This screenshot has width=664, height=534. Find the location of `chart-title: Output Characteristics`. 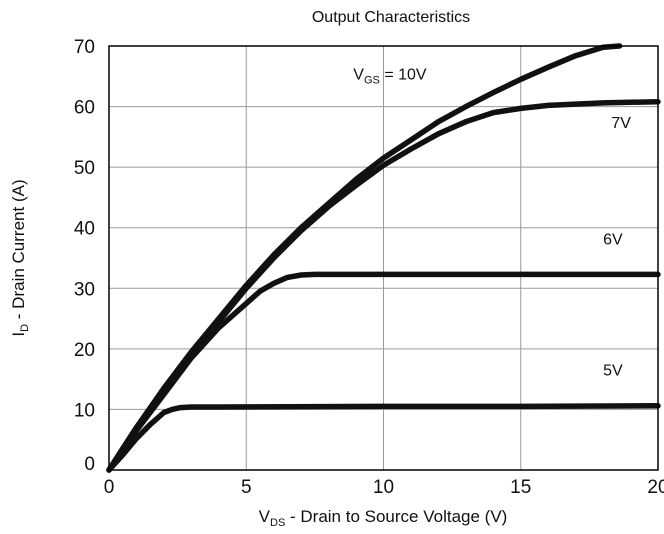

chart-title: Output Characteristics is located at coordinates (391, 17).